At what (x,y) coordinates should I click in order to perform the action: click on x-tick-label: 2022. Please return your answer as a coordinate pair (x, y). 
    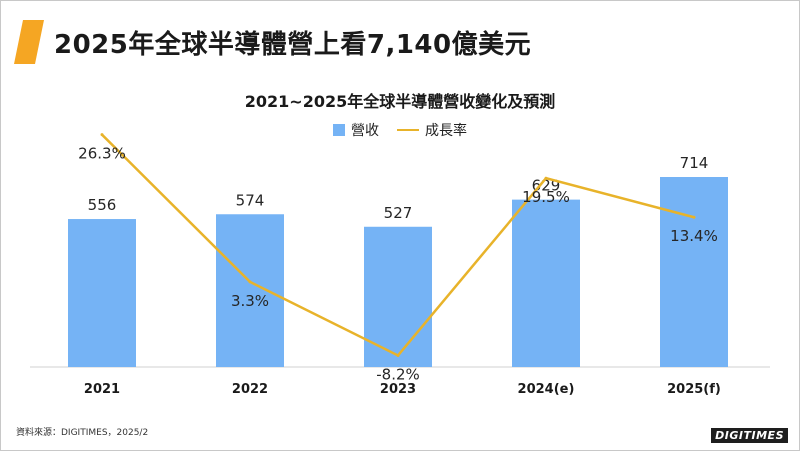
    Looking at the image, I should click on (250, 389).